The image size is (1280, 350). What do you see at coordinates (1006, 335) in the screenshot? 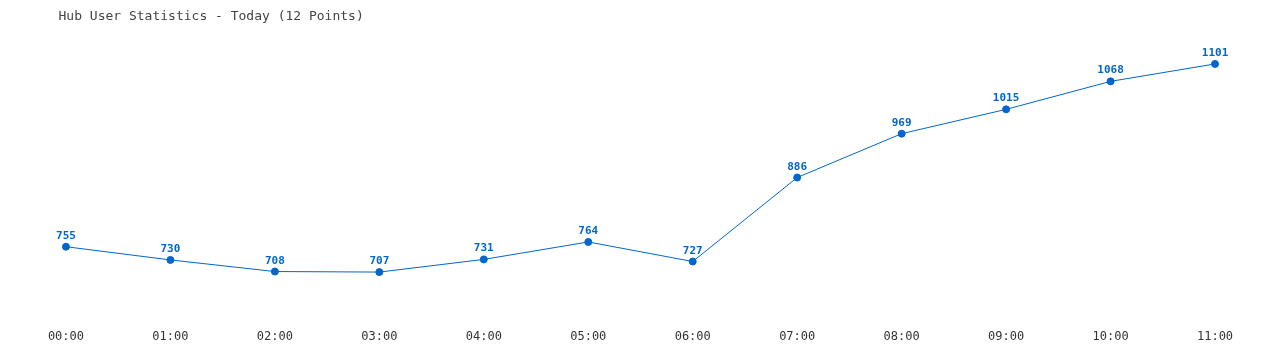
I see `x-tick-label: 09:00` at bounding box center [1006, 335].